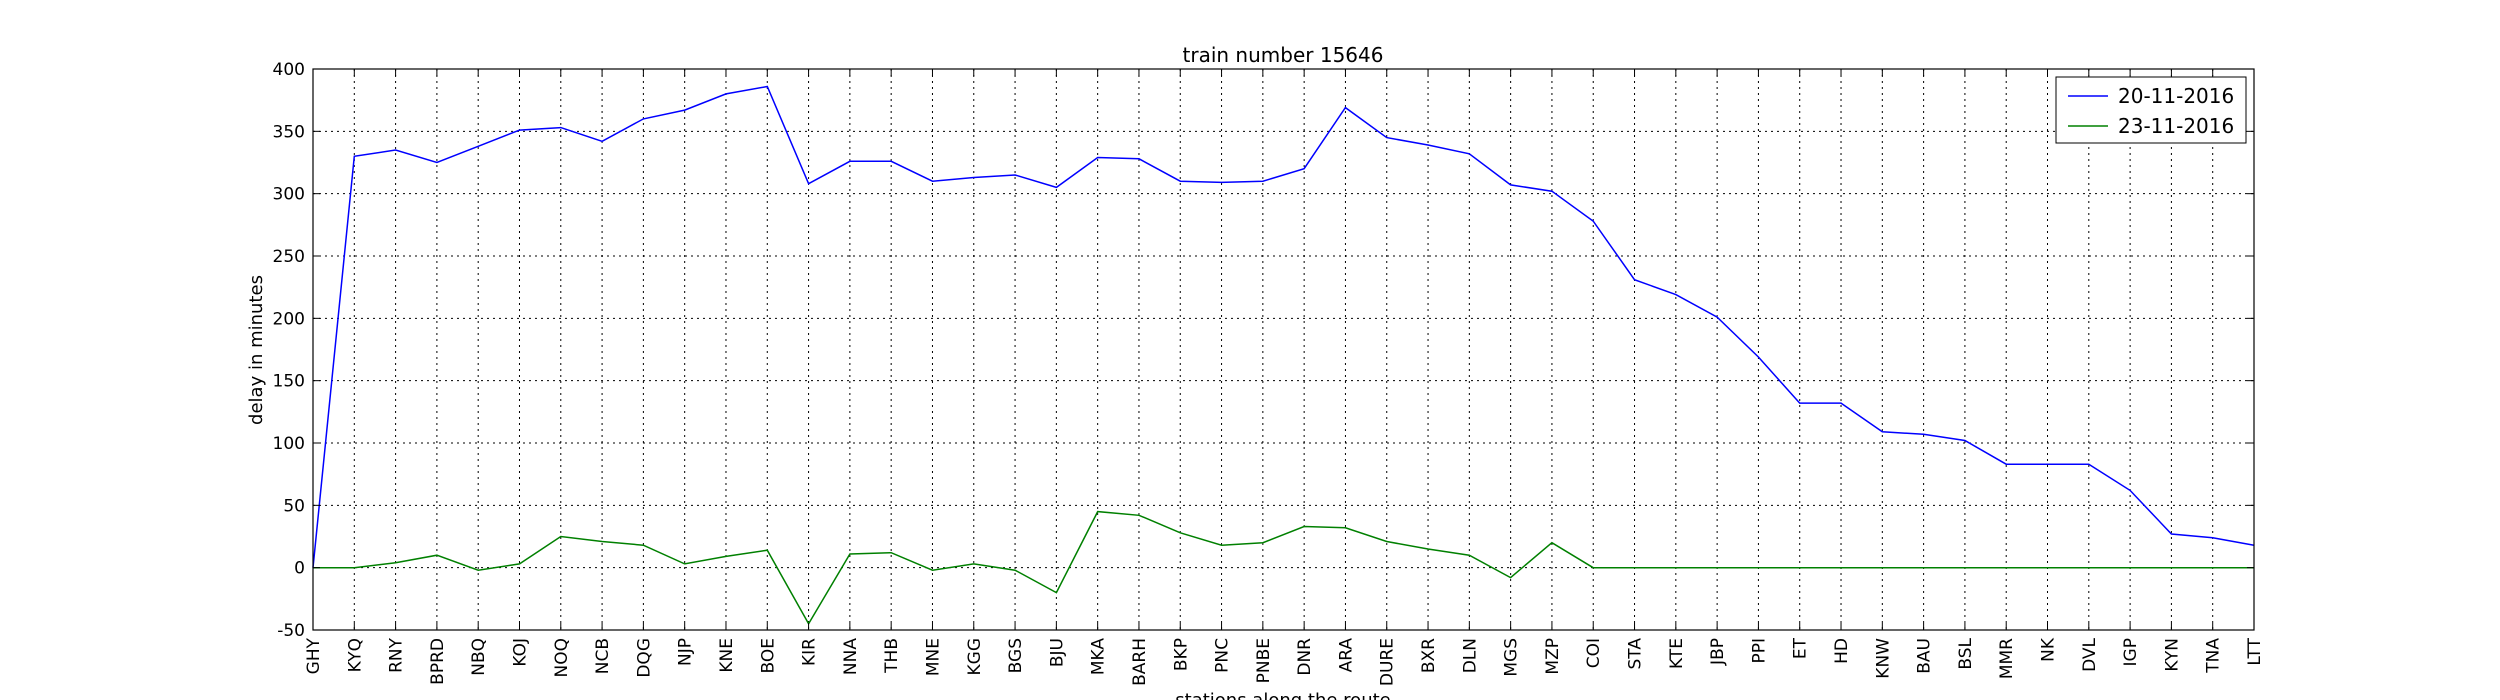 The height and width of the screenshot is (700, 2500). Describe the element at coordinates (289, 195) in the screenshot. I see `y-tick-label: 300` at that location.